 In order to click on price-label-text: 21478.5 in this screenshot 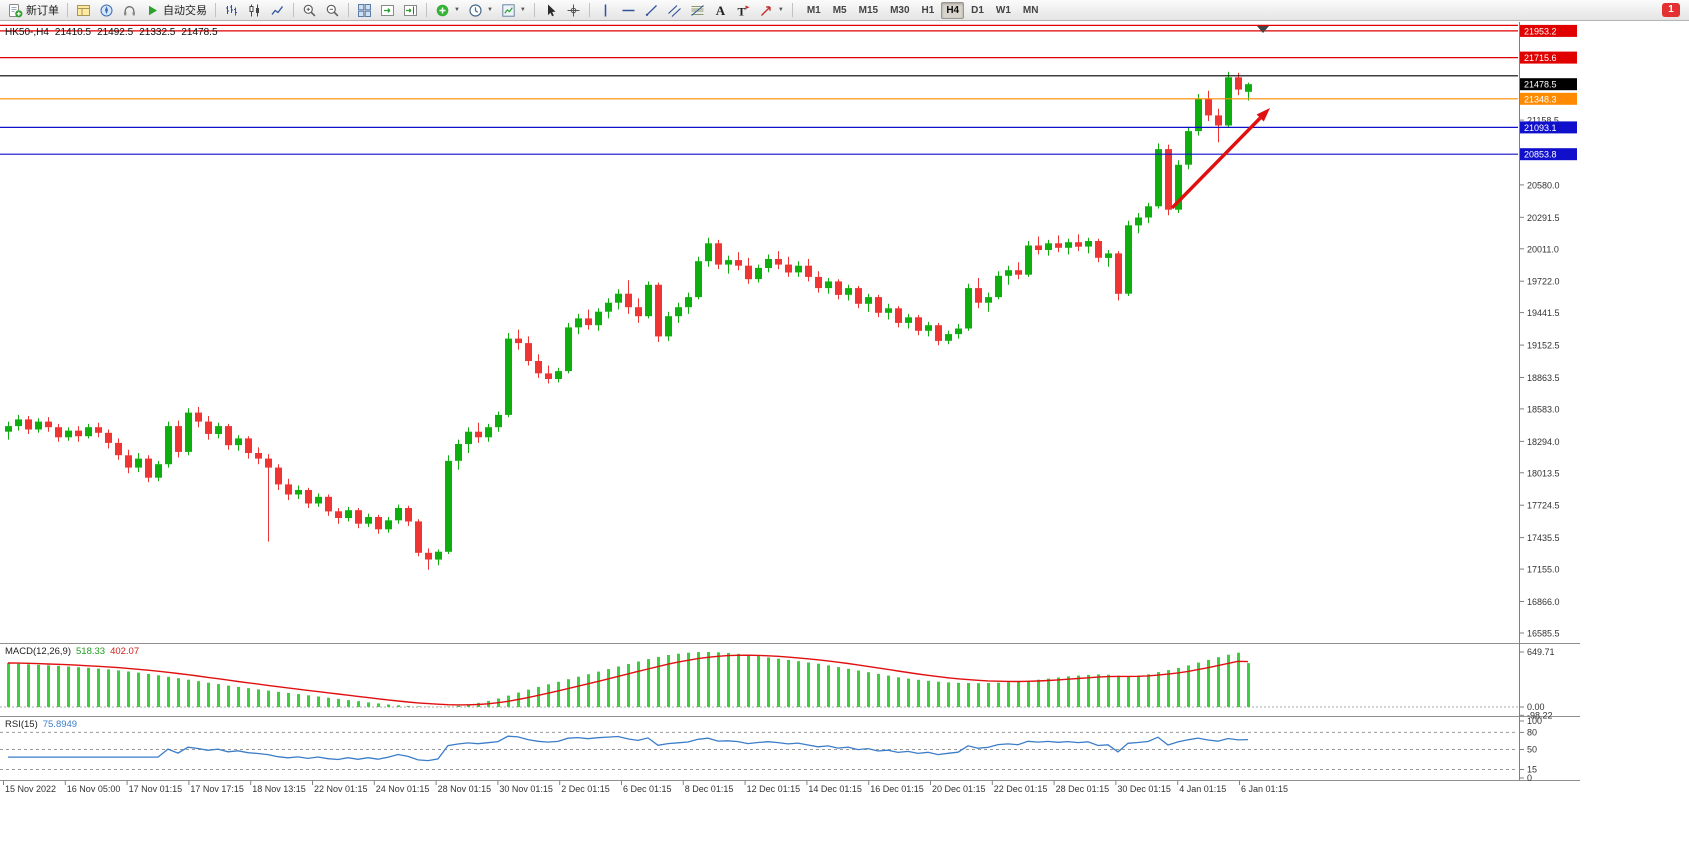, I will do `click(1540, 85)`.